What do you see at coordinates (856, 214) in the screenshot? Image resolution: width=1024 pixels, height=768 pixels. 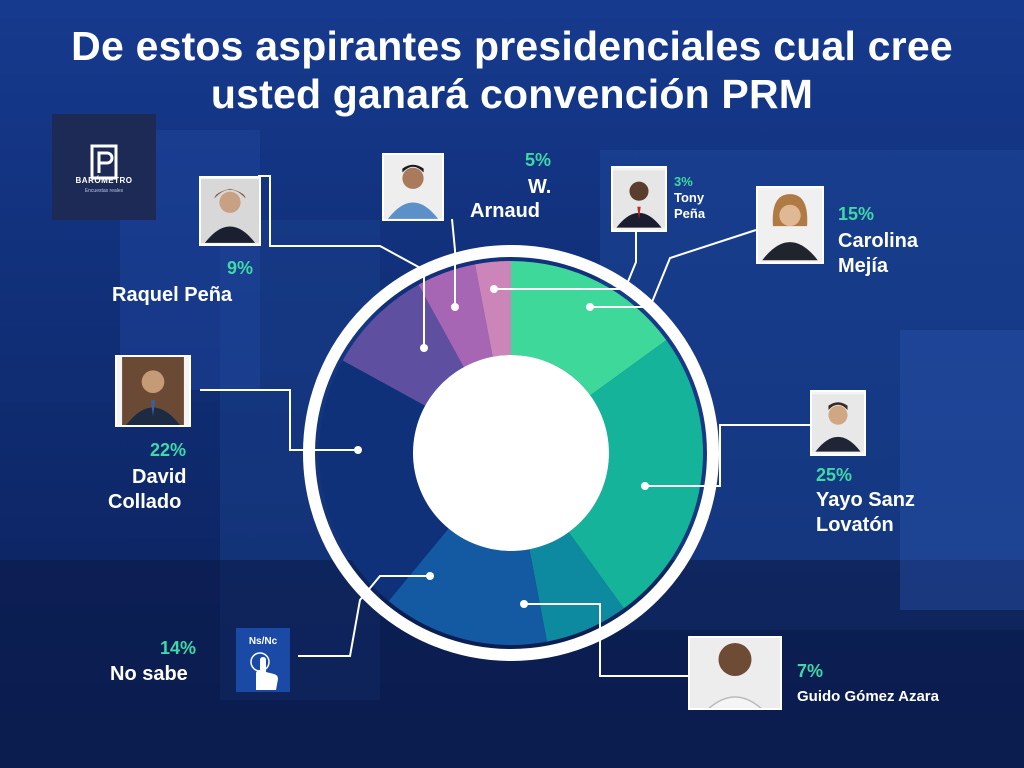 I see `label-pct-carolina: 15%` at bounding box center [856, 214].